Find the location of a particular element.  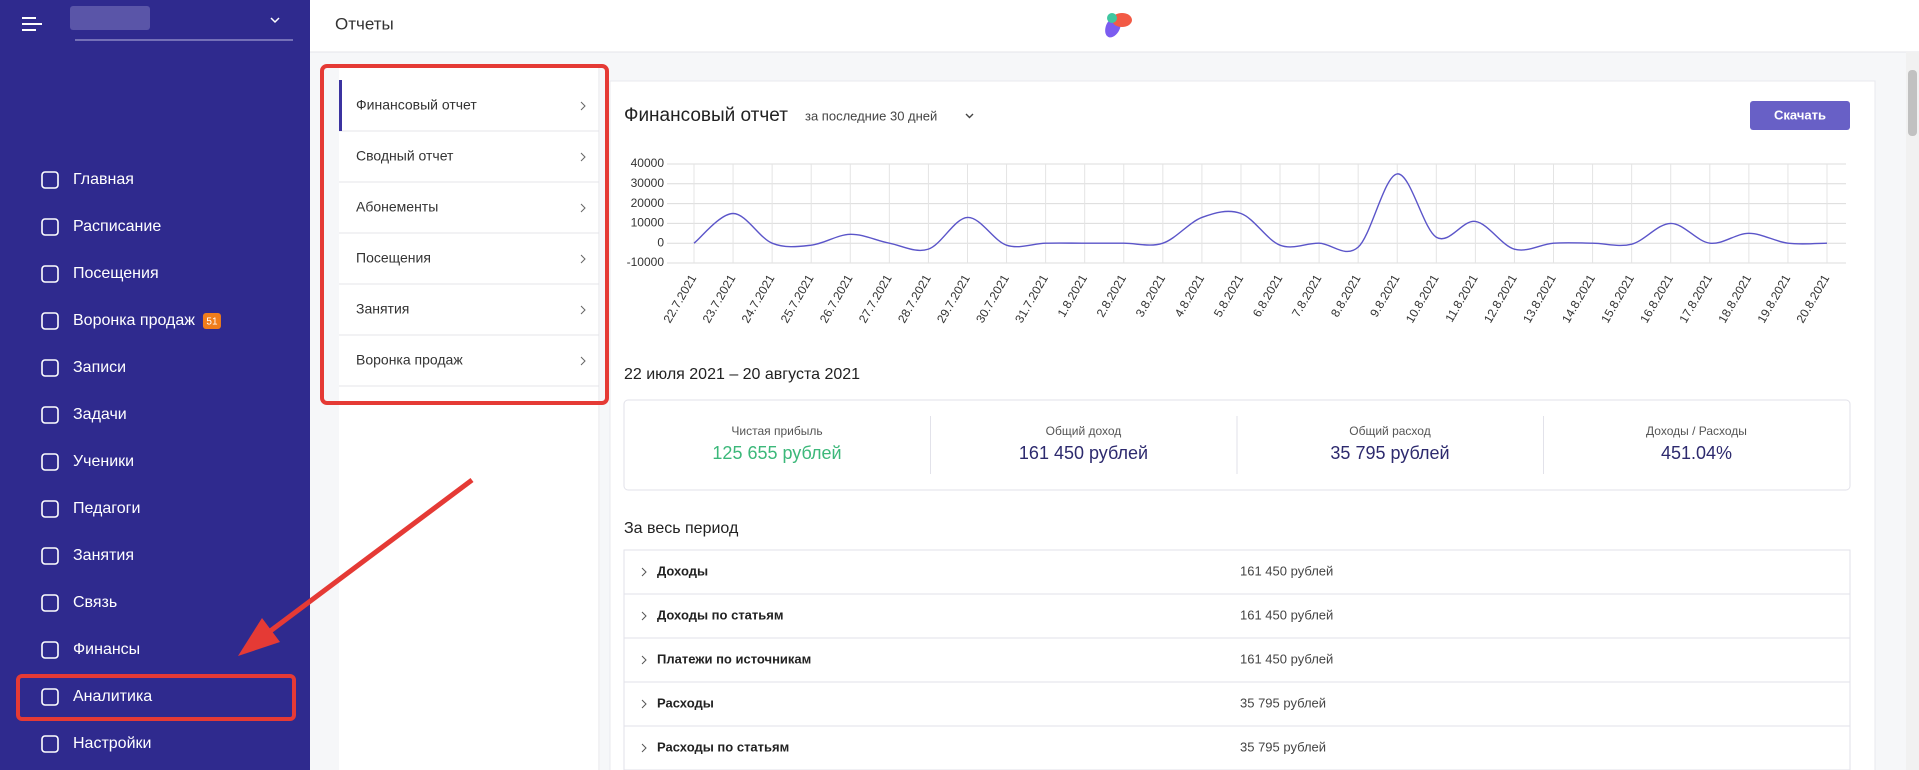

nav-item: Настройки is located at coordinates (112, 743).